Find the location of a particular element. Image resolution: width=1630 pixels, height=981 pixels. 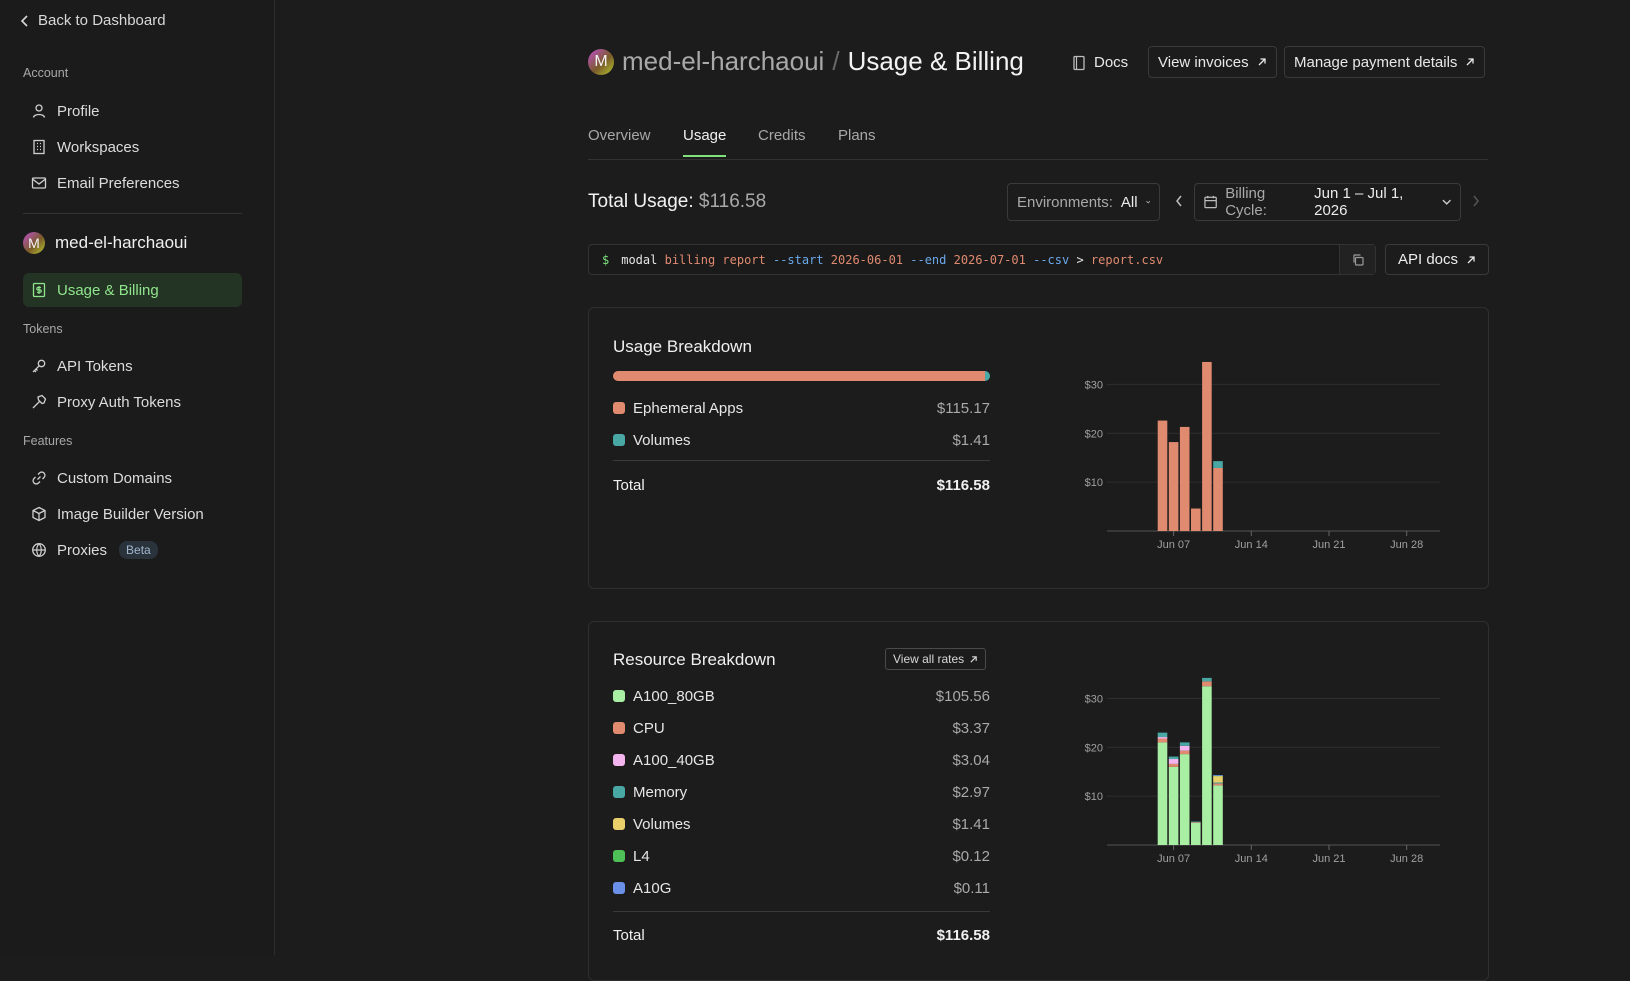

legend-label: L4 is located at coordinates (641, 856).